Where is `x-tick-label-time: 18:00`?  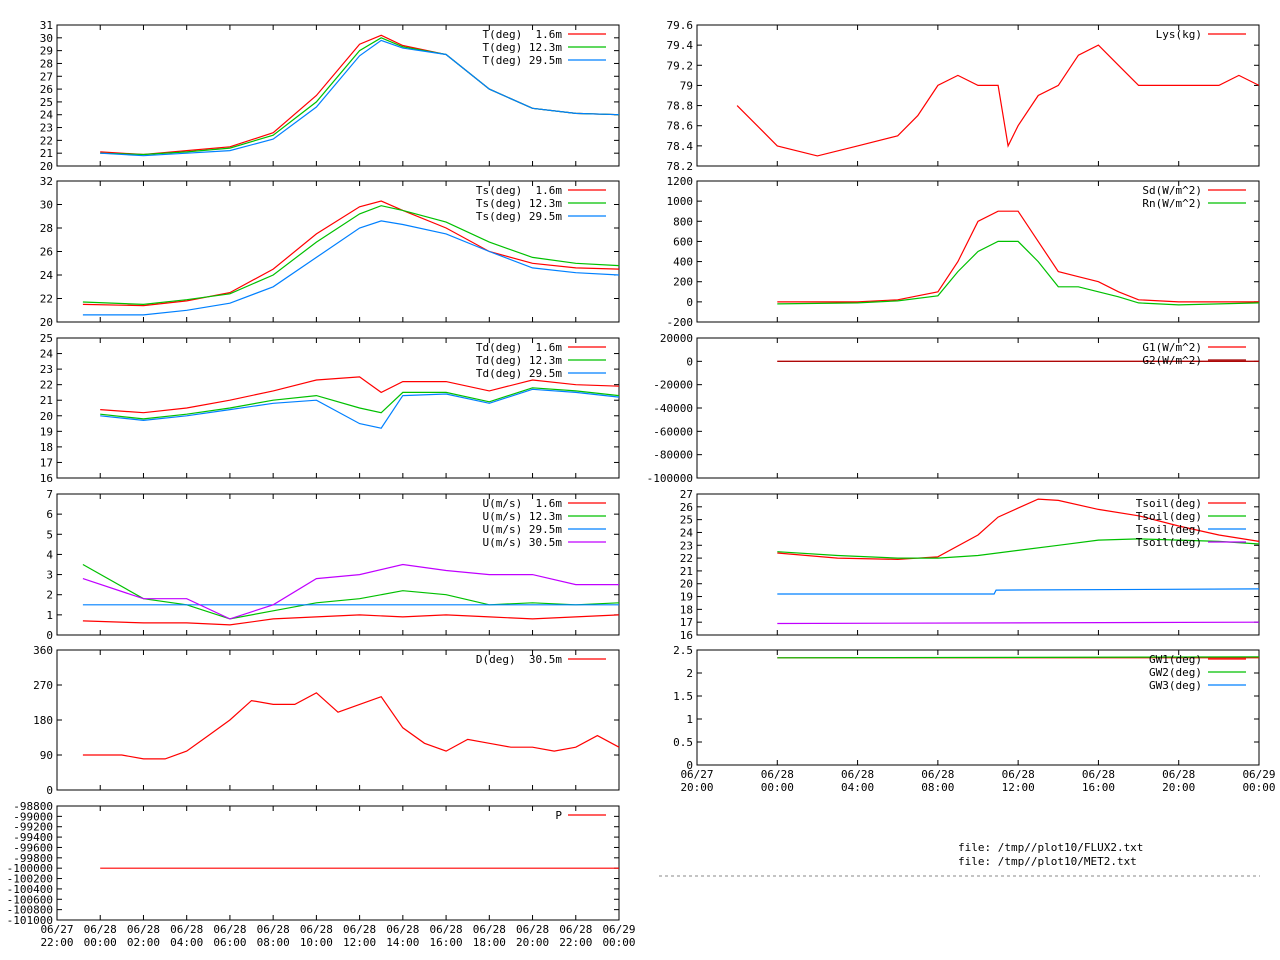 x-tick-label-time: 18:00 is located at coordinates (489, 942).